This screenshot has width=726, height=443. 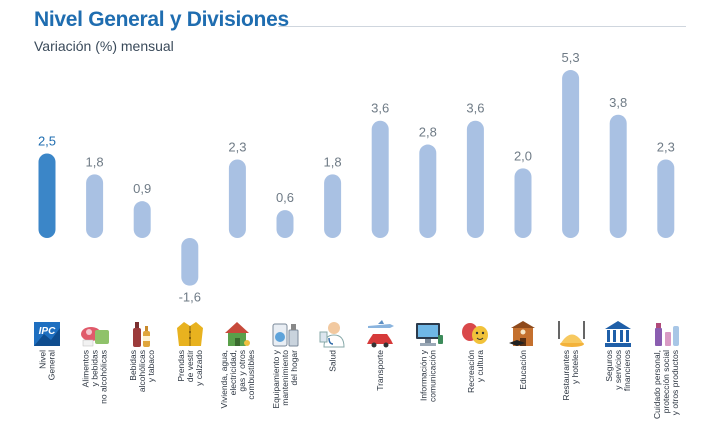 I want to click on category-line: Nivel, so click(x=43, y=359).